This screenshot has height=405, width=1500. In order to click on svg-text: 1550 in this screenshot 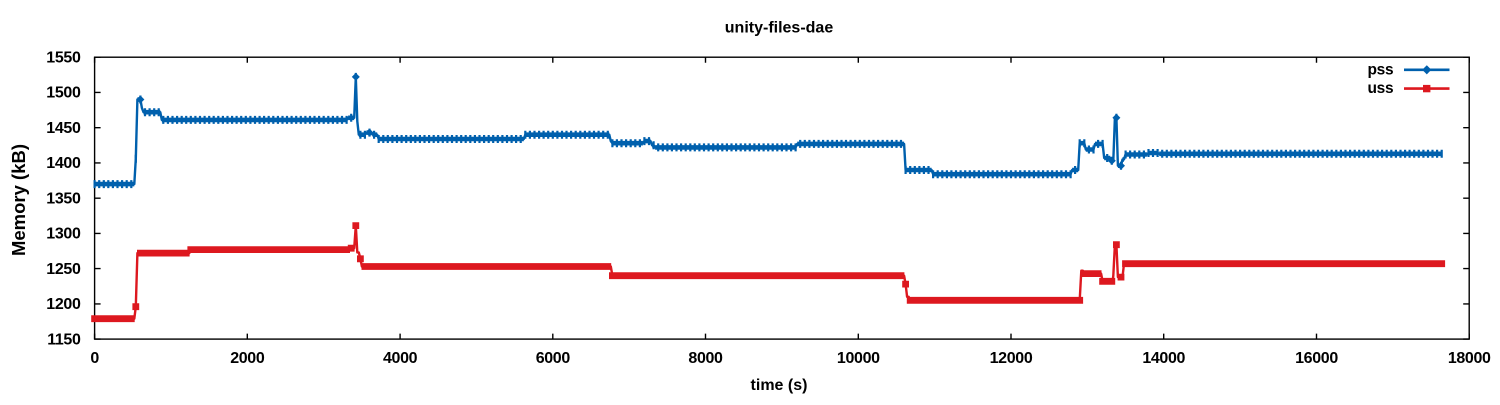, I will do `click(63, 58)`.